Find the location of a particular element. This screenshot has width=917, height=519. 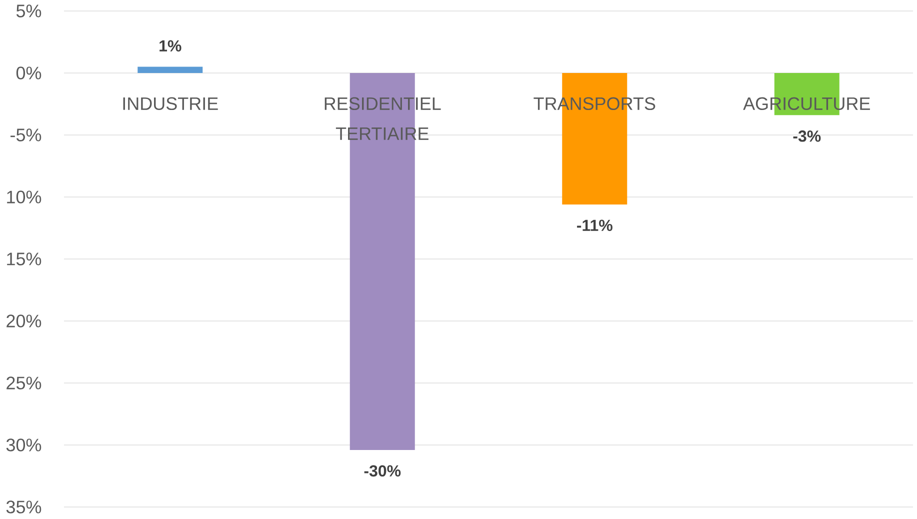

y-tick-label: 20% is located at coordinates (24, 321).